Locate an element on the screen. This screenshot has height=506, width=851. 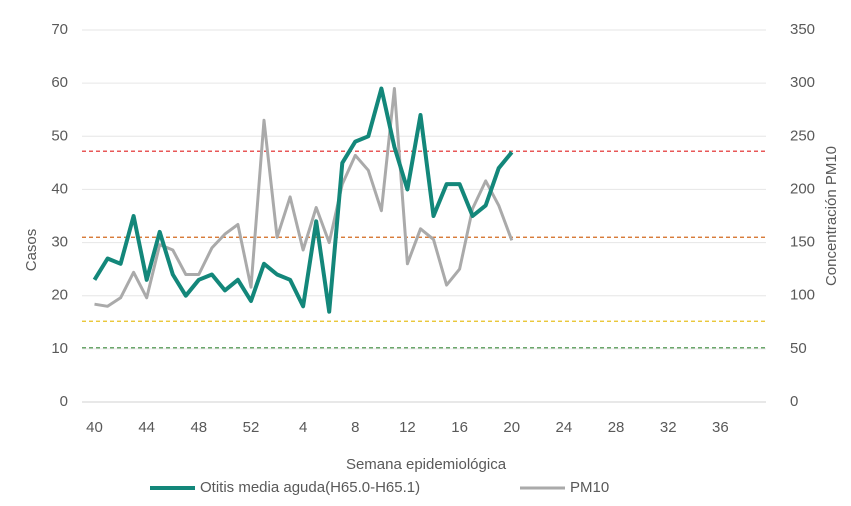
y2-tick-label: 300 is located at coordinates (802, 82).